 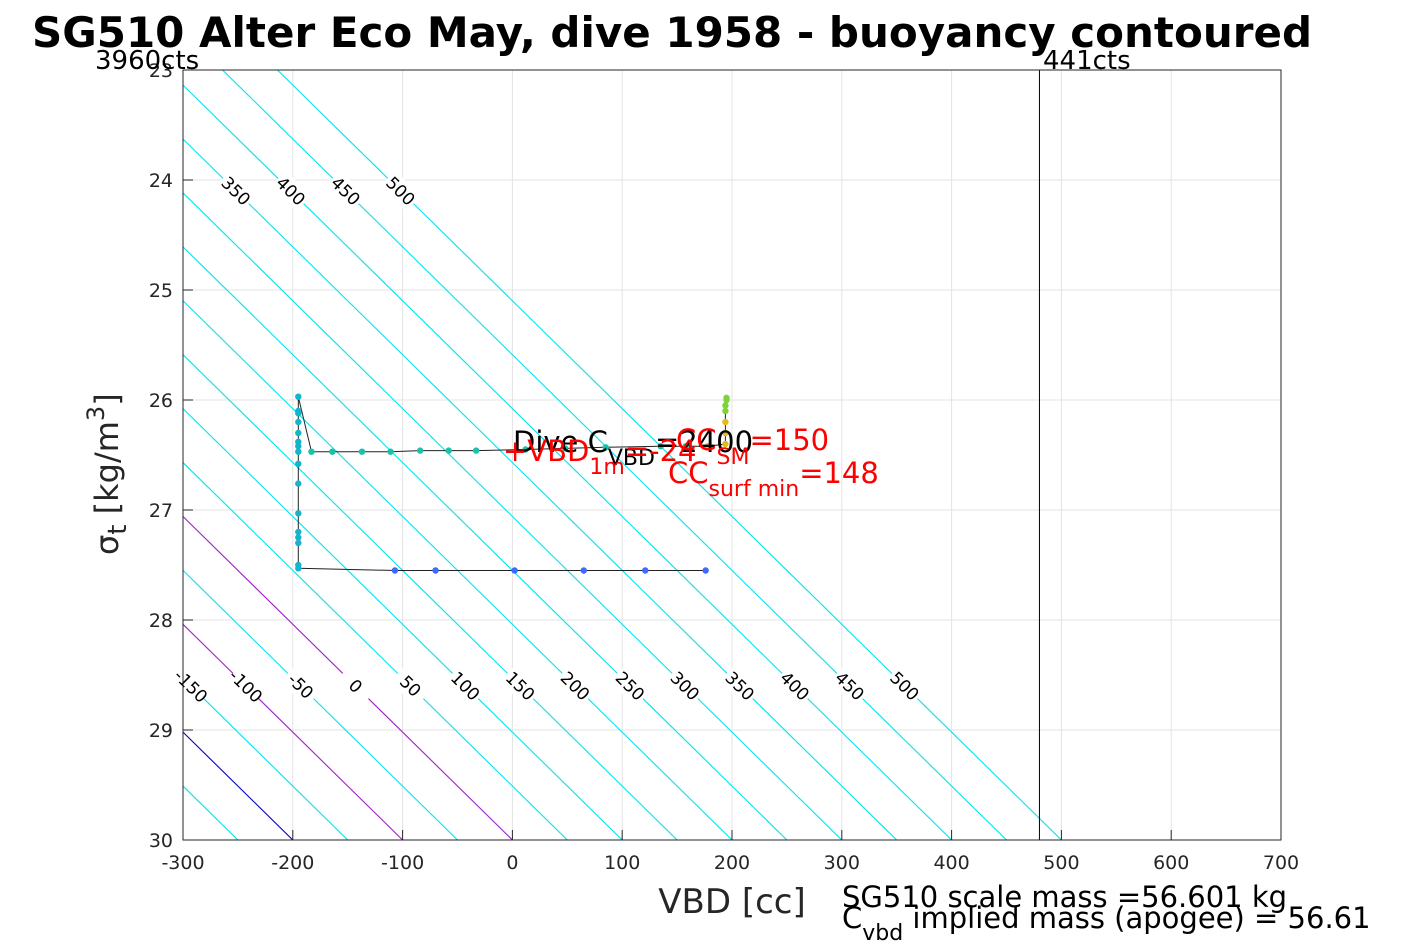 What do you see at coordinates (951, 863) in the screenshot?
I see `x-tick-label: 400` at bounding box center [951, 863].